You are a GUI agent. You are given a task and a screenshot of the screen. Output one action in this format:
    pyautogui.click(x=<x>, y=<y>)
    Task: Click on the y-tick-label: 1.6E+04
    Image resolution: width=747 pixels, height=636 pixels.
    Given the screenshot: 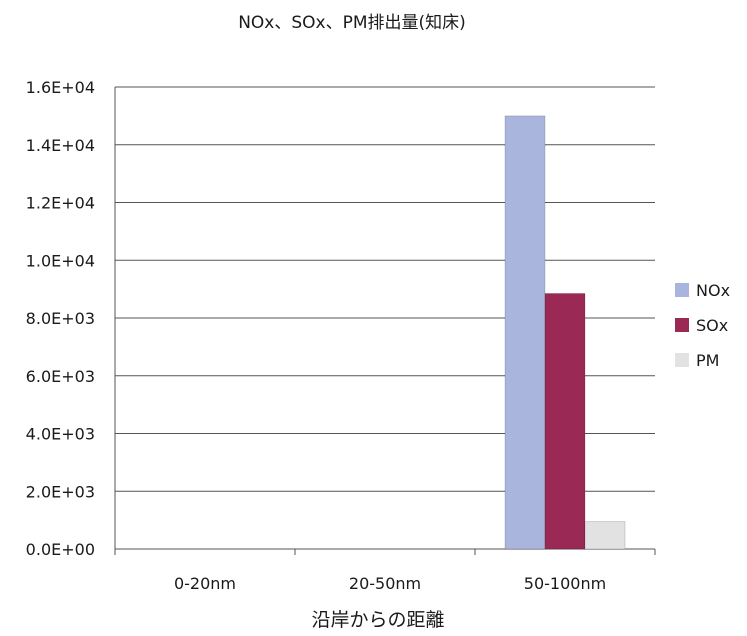 What is the action you would take?
    pyautogui.click(x=60, y=87)
    